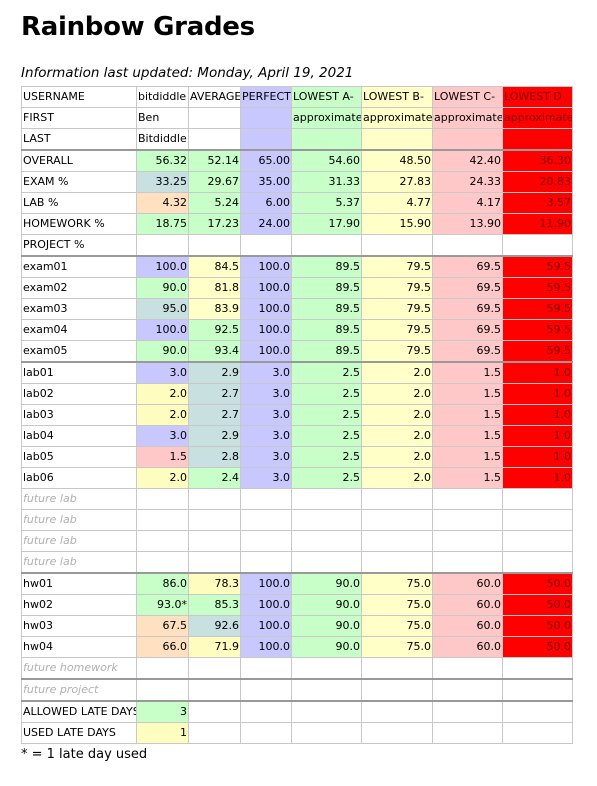 This screenshot has width=597, height=786. I want to click on table-row: hw01 86.0 78.3 100.0 90.0 75.0 60.0 50.0, so click(297, 583).